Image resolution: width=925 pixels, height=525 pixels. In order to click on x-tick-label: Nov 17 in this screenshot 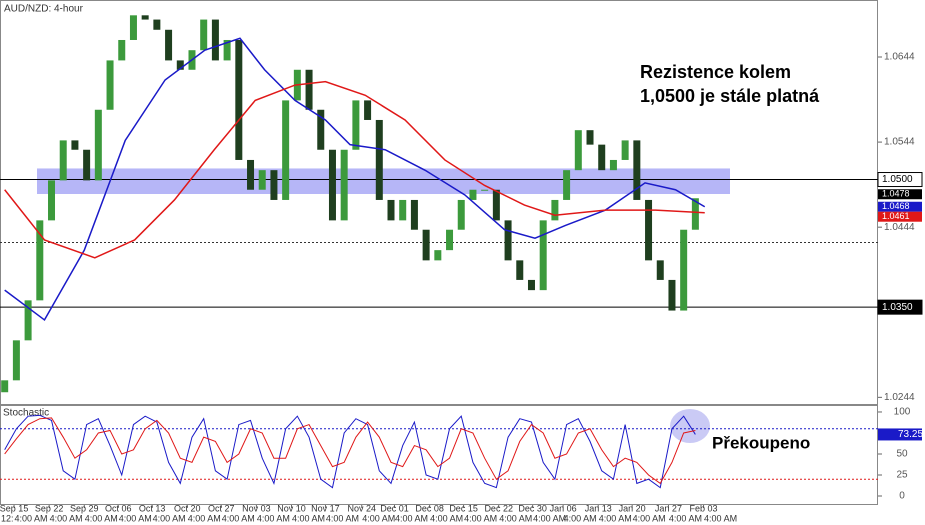, I will do `click(325, 508)`.